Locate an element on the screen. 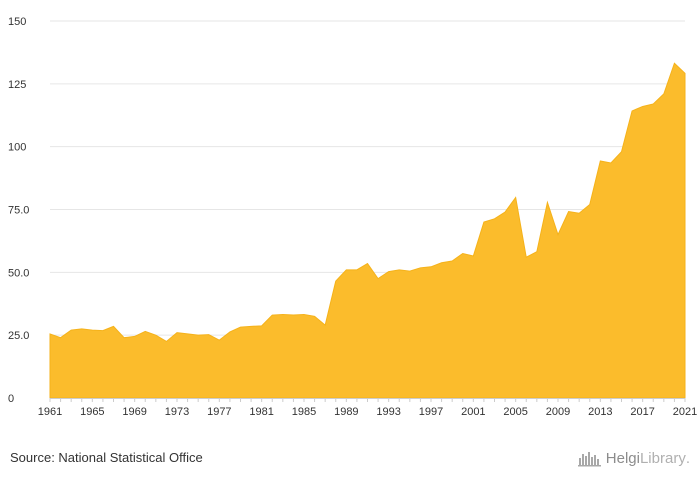 This screenshot has width=700, height=483. x-tick-label: 1985 is located at coordinates (304, 412).